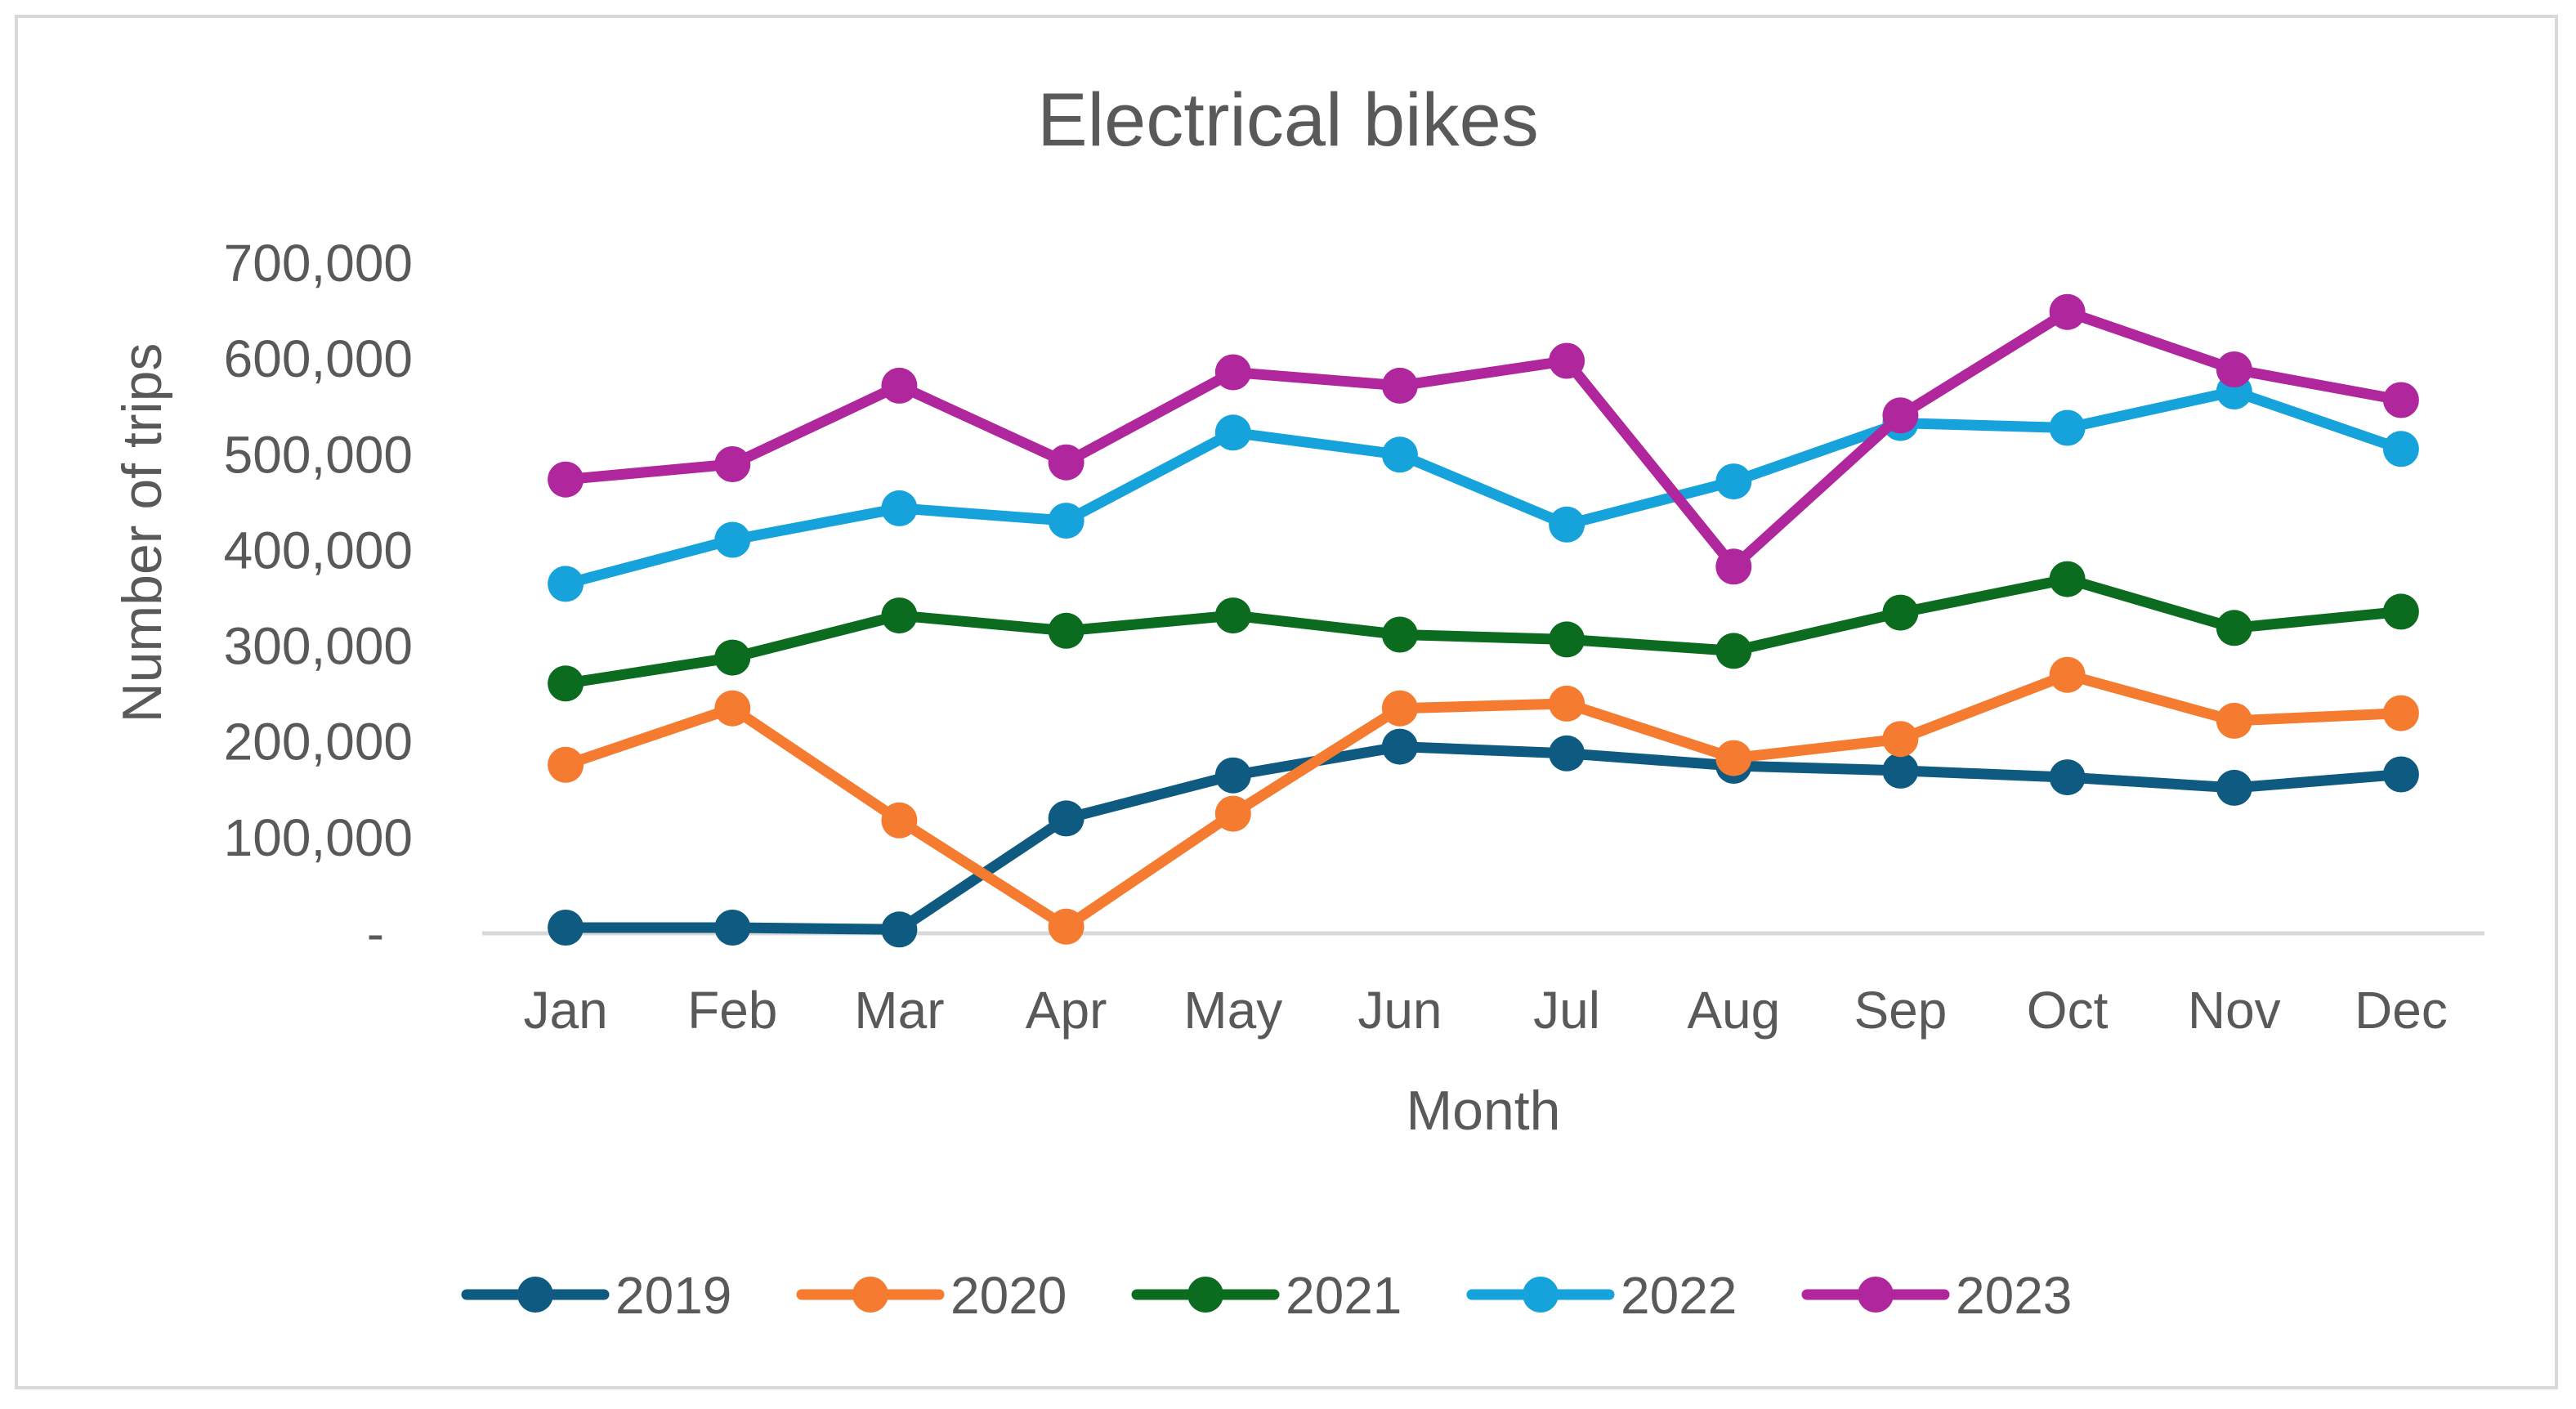  I want to click on legend-label: 2020, so click(1008, 1295).